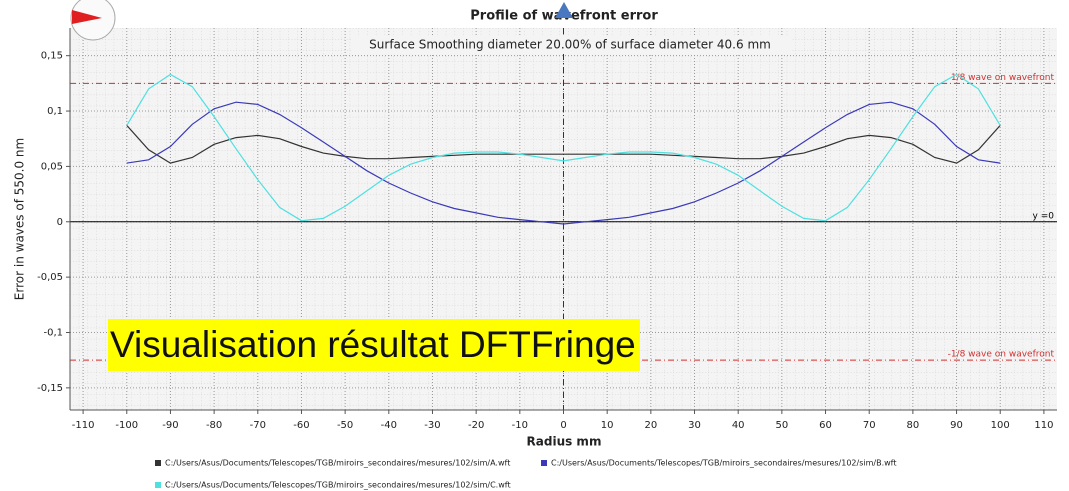 The image size is (1069, 491). What do you see at coordinates (1043, 425) in the screenshot?
I see `x-tick-label: 110` at bounding box center [1043, 425].